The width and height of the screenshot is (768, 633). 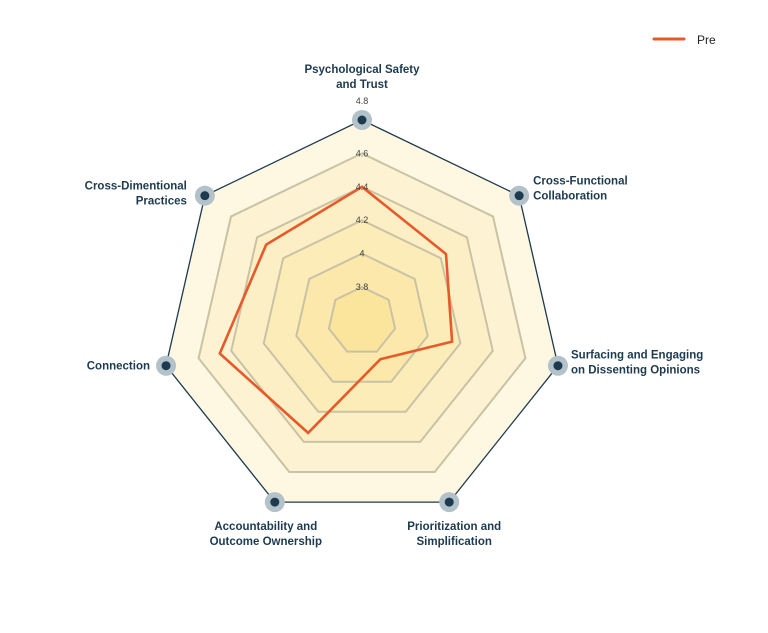 What do you see at coordinates (362, 70) in the screenshot?
I see `axis-label-0-line-0: Psychological Safety` at bounding box center [362, 70].